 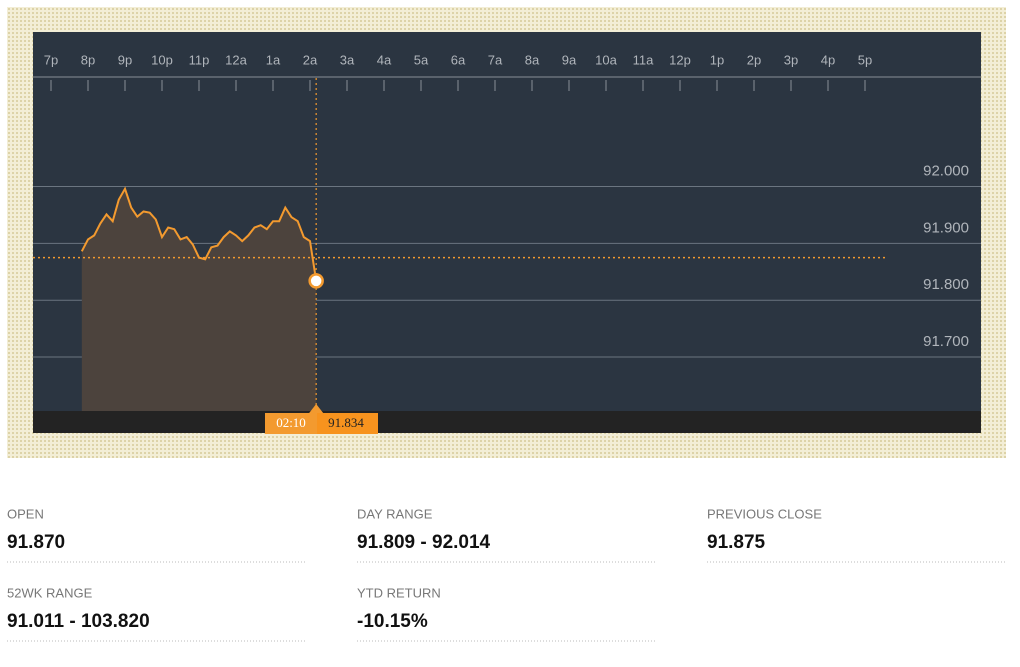 What do you see at coordinates (754, 59) in the screenshot?
I see `x-tick-label: 2p` at bounding box center [754, 59].